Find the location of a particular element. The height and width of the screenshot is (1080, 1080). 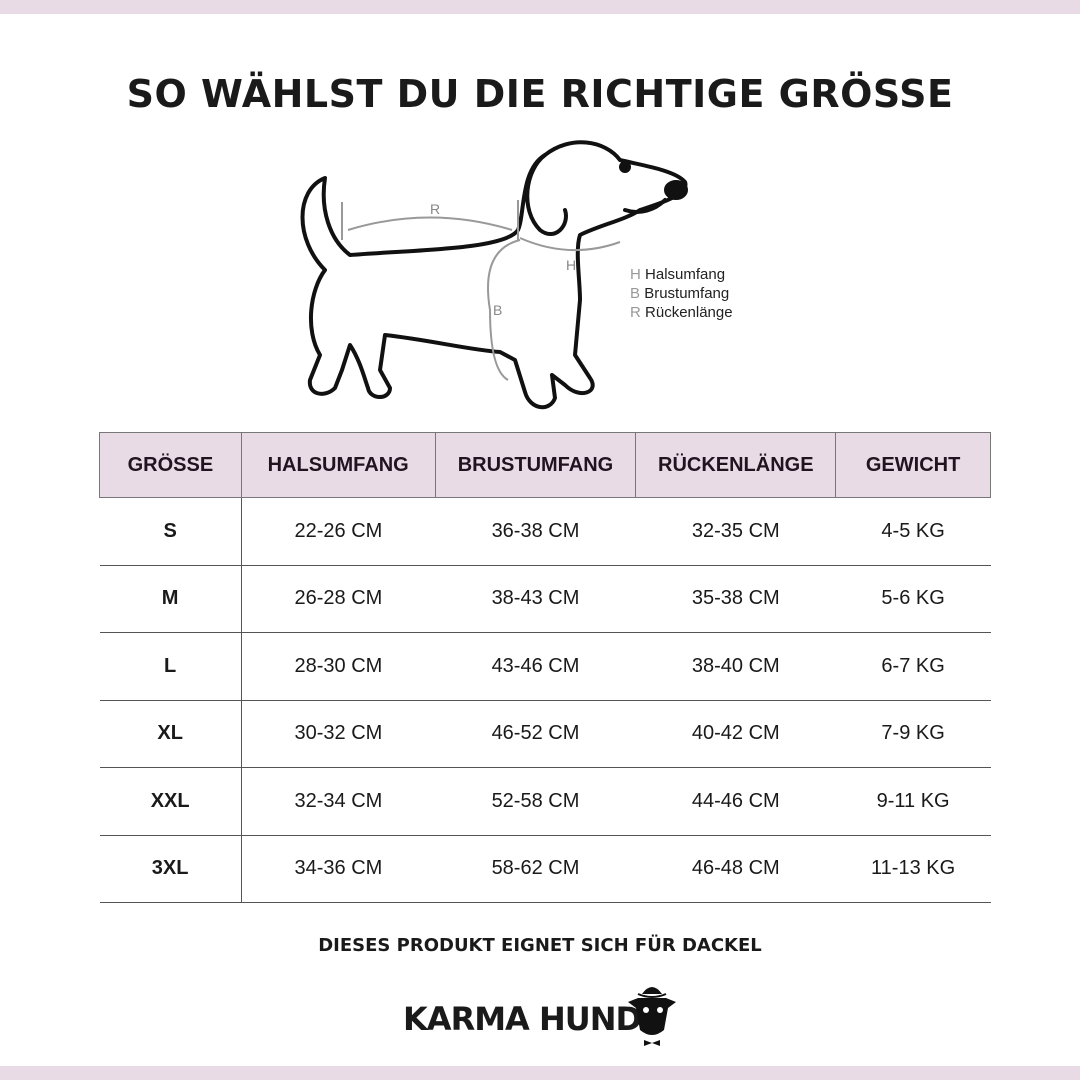

table-cell: 38-40 CM is located at coordinates (735, 666).